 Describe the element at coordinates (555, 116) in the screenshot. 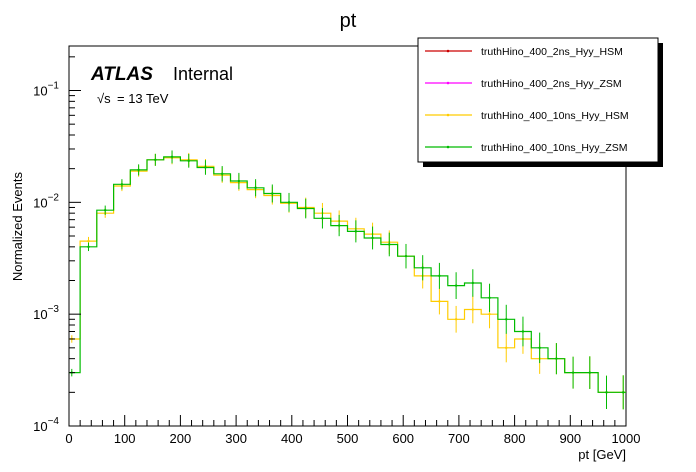

I see `legend-label: truthHino_400_10ns_Hyy_HSM` at that location.